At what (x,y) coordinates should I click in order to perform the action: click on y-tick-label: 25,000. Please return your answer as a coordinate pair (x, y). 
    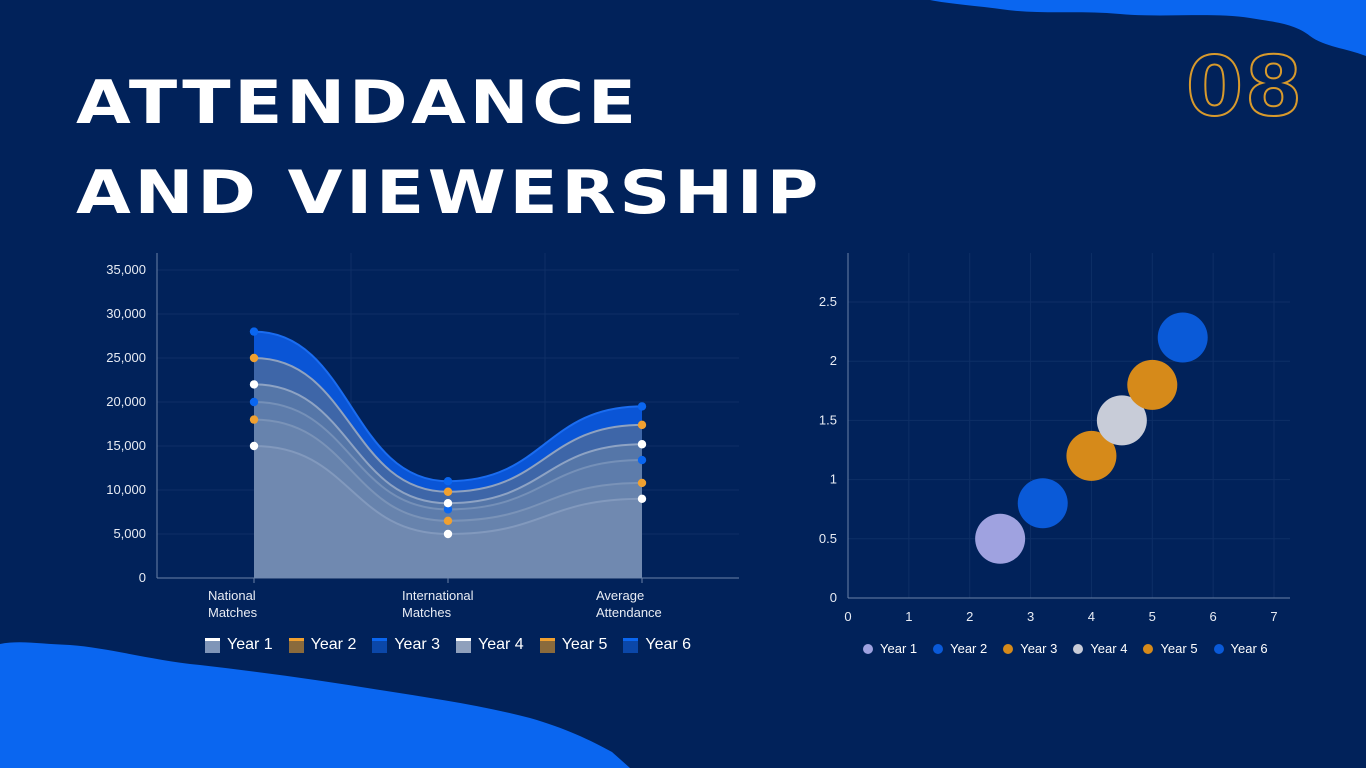
    Looking at the image, I should click on (126, 357).